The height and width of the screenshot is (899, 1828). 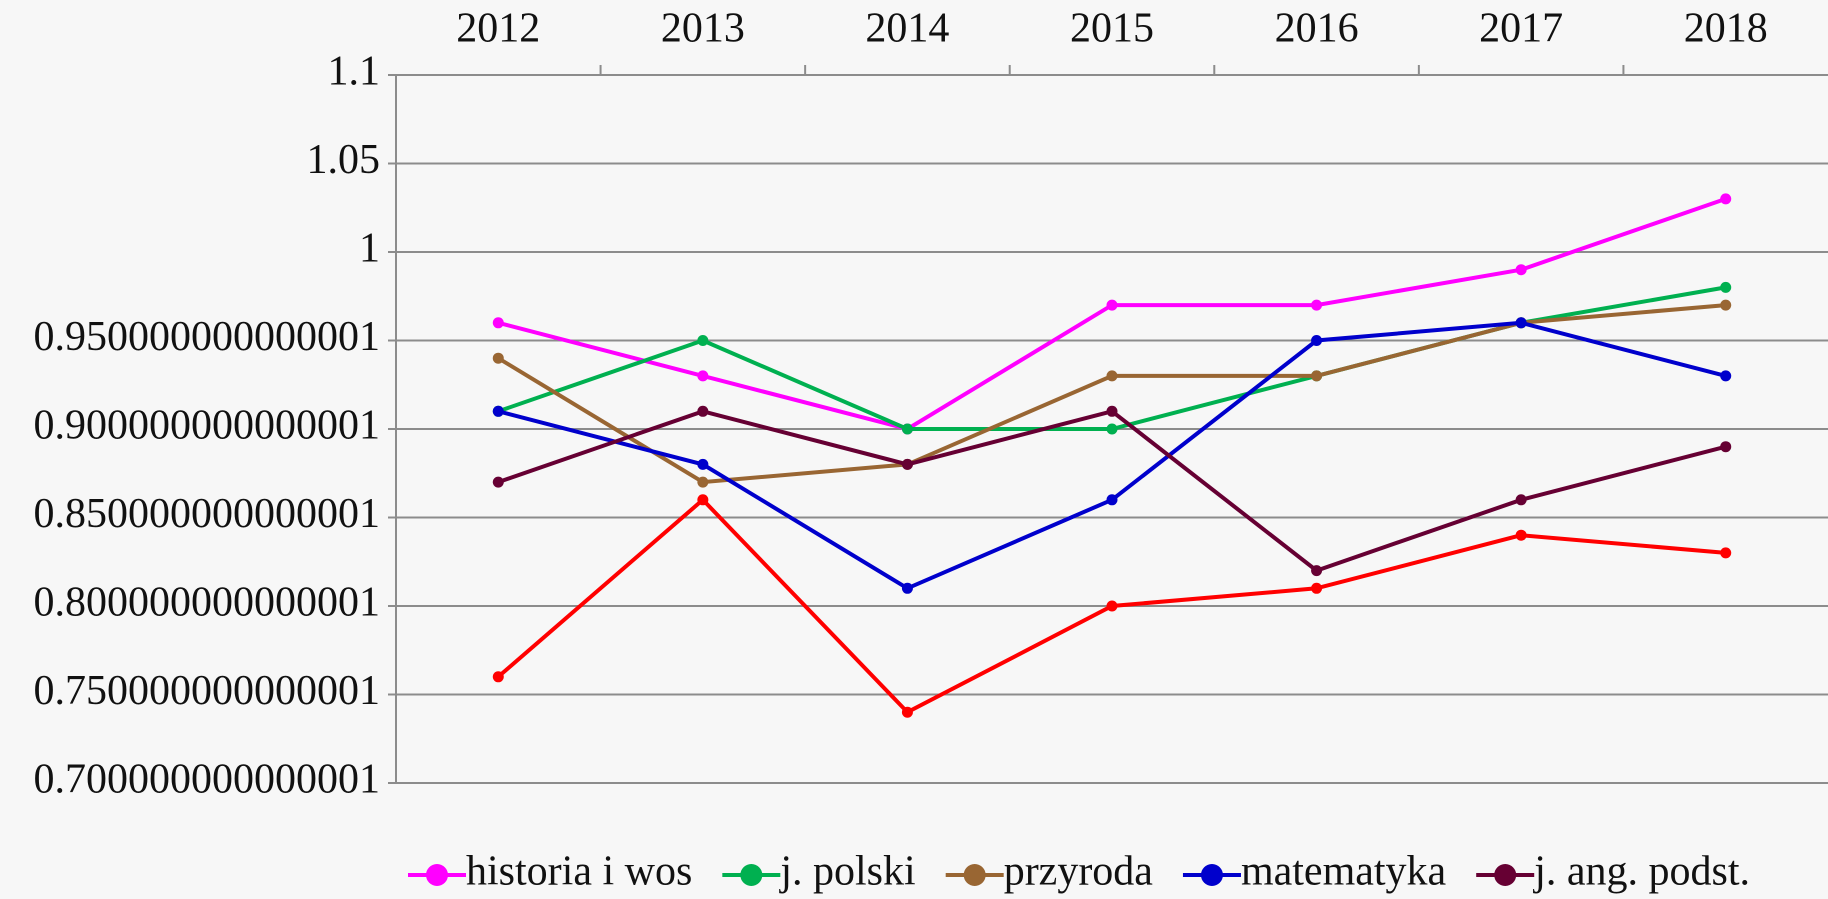 I want to click on y-tick-label: 0.750000000000001, so click(x=207, y=691).